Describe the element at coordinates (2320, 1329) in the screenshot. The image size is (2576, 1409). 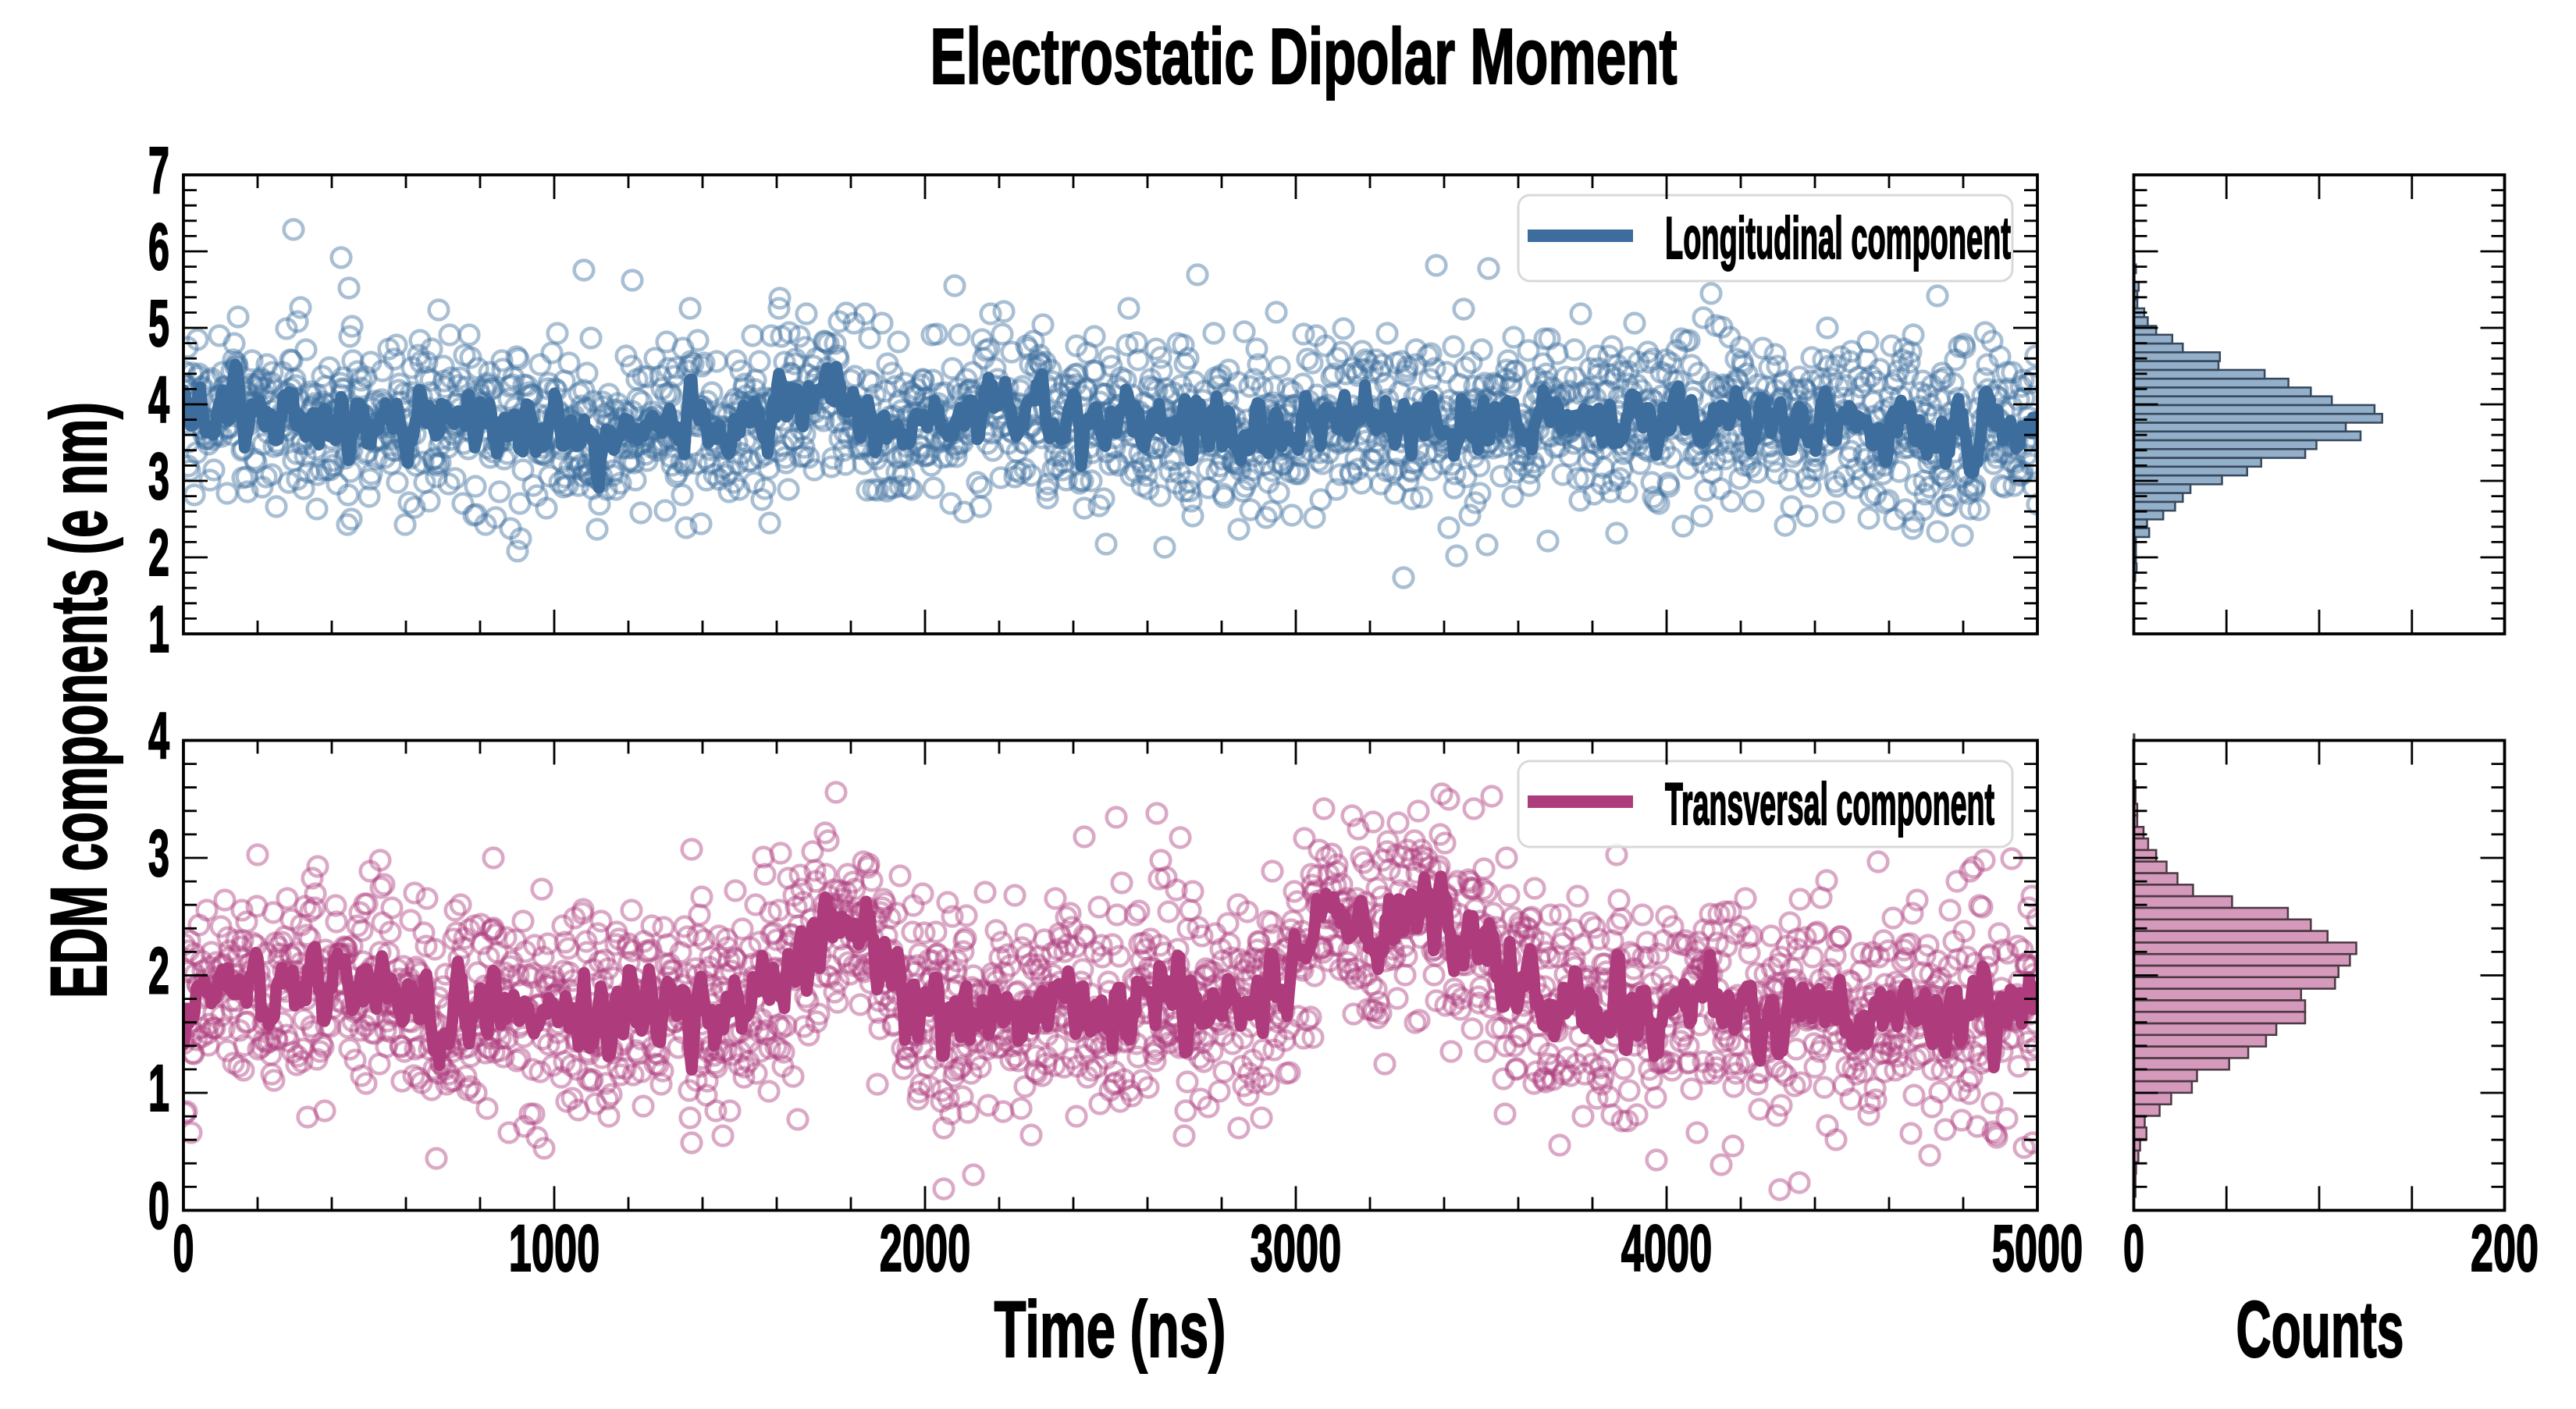
I see `svg-text: Counts` at that location.